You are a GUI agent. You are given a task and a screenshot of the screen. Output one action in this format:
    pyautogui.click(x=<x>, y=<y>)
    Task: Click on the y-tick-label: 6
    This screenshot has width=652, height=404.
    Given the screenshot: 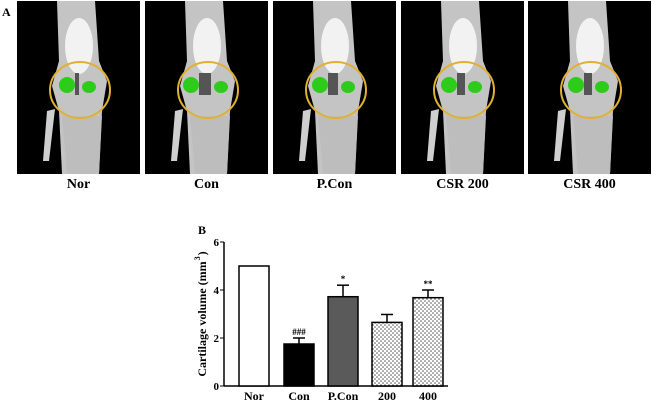 What is the action you would take?
    pyautogui.click(x=217, y=243)
    